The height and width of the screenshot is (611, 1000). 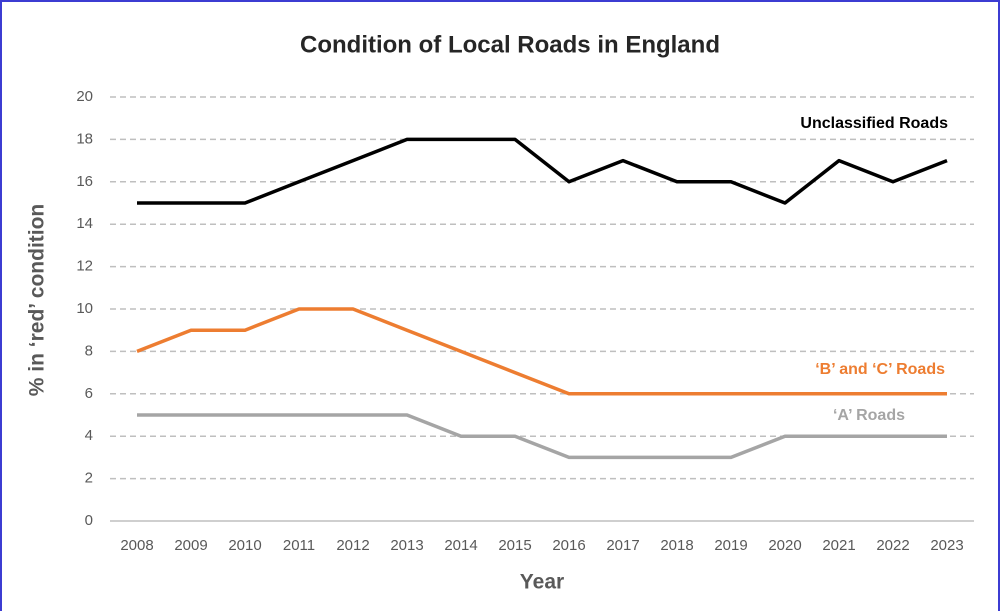 I want to click on x-tick-label: 2019, so click(x=730, y=545).